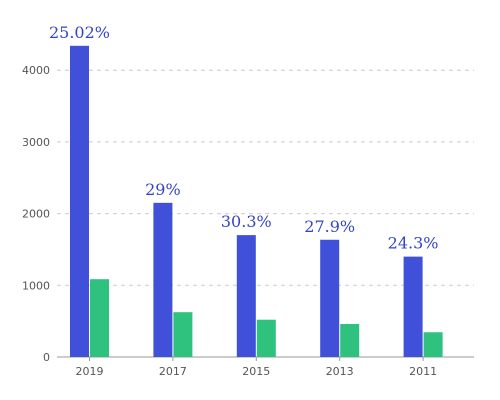 The width and height of the screenshot is (500, 400). Describe the element at coordinates (36, 285) in the screenshot. I see `y-tick-label: 1000` at that location.